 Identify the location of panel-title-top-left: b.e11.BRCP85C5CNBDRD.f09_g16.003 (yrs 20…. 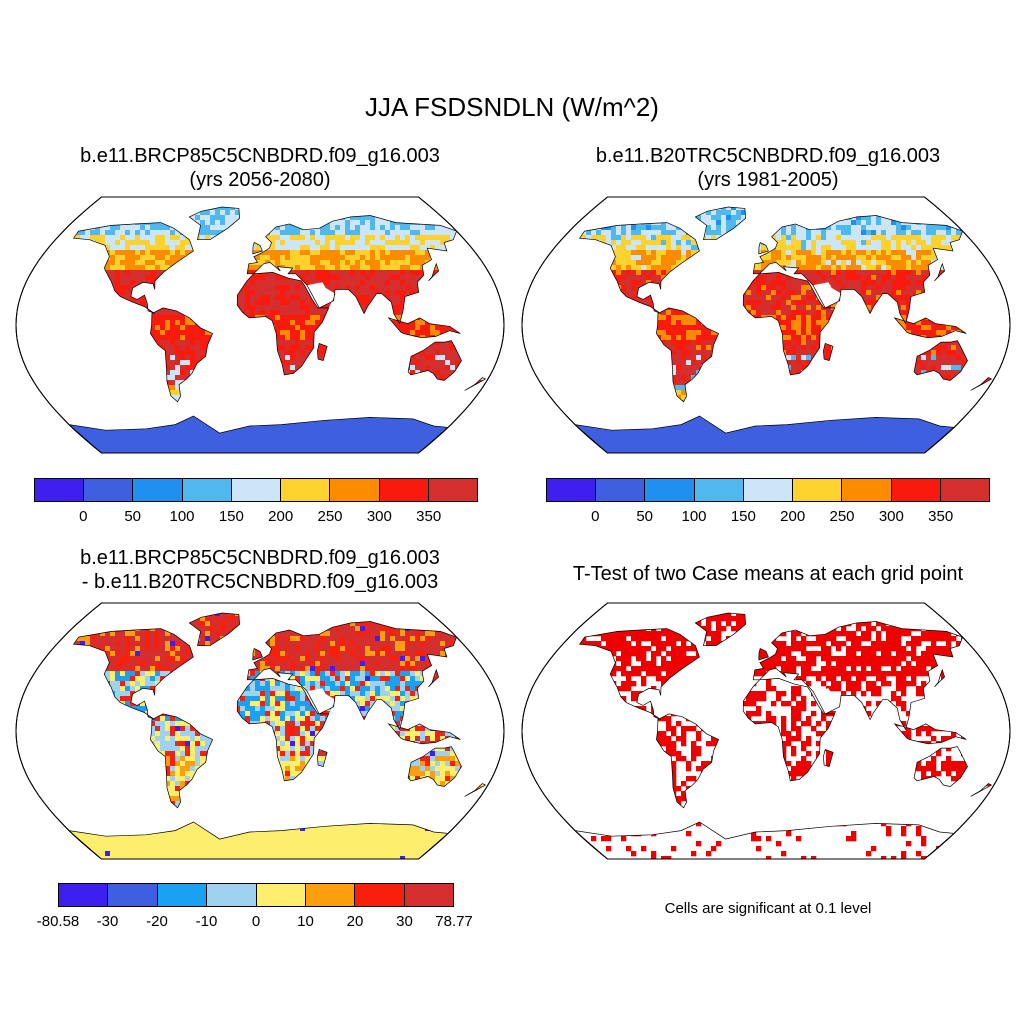
(260, 168).